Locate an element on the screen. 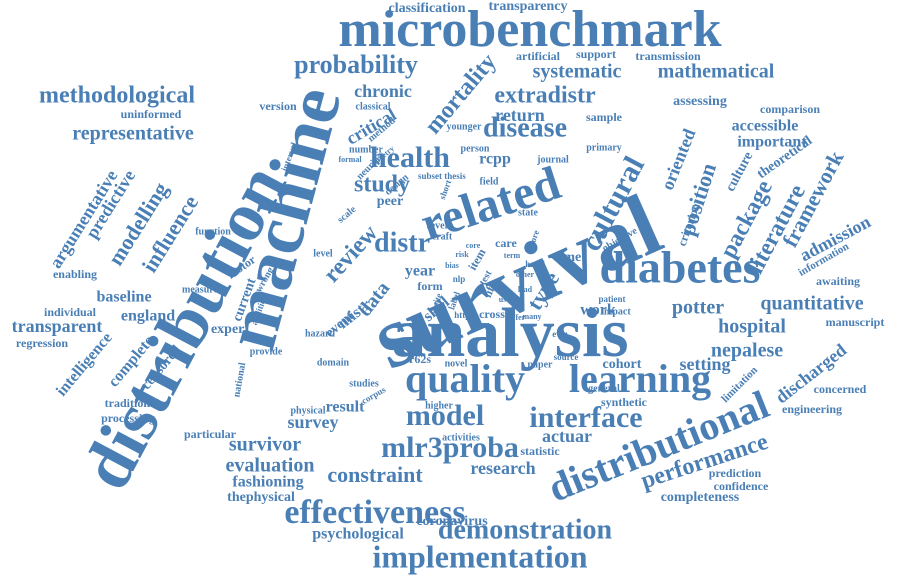 The height and width of the screenshot is (583, 900). word-form: form is located at coordinates (429, 286).